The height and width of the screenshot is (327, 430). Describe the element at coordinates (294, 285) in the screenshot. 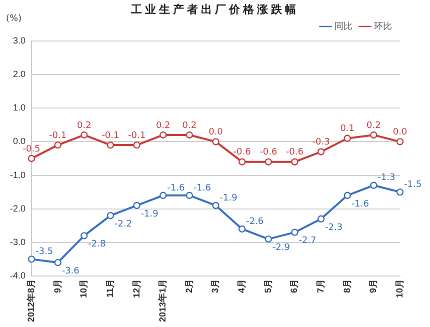

I see `x-tick-label: 6月` at that location.